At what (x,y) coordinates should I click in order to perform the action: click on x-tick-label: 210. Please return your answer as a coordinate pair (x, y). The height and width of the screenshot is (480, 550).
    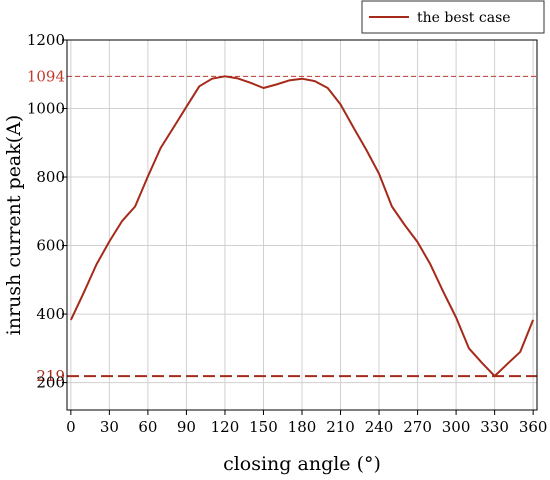
    Looking at the image, I should click on (340, 427).